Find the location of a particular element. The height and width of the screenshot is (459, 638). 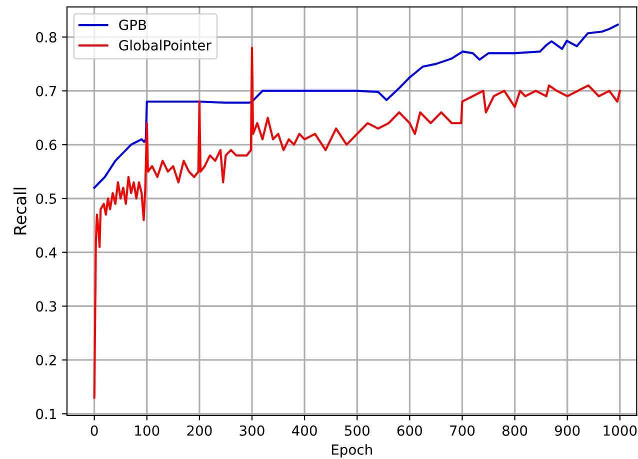

x-tick-label: 700 is located at coordinates (462, 430).